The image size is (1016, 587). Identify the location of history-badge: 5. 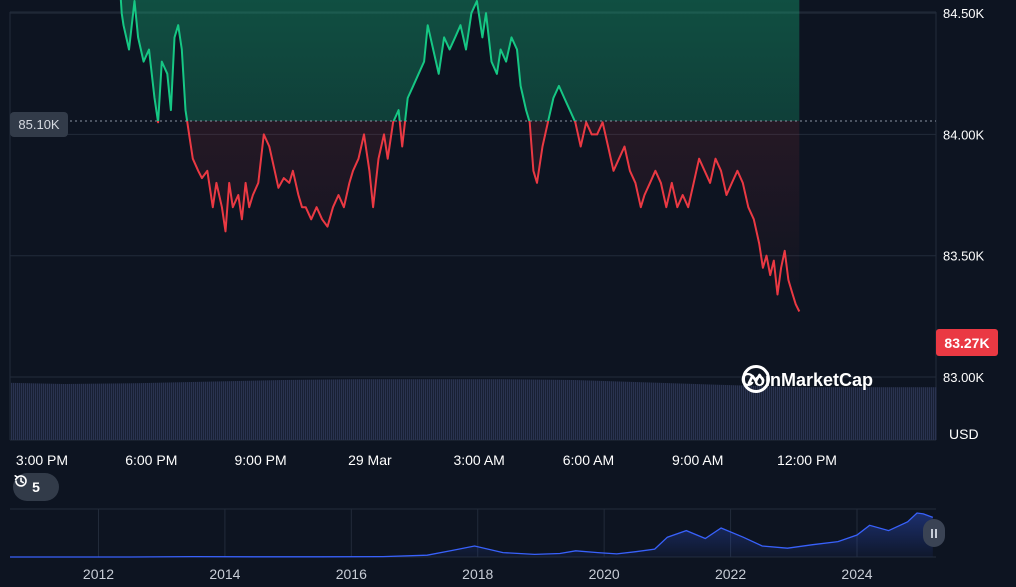
(36, 487).